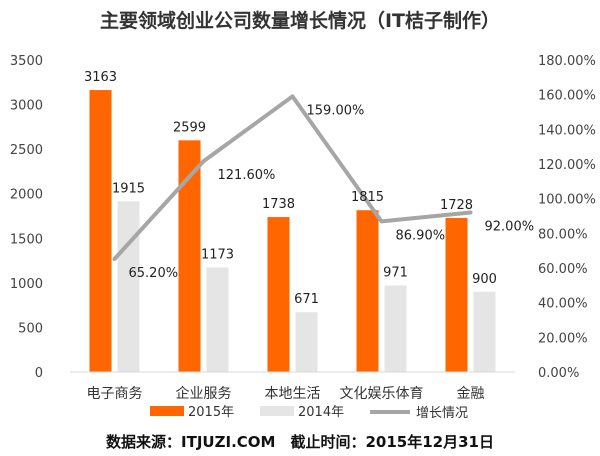  What do you see at coordinates (471, 394) in the screenshot?
I see `x-category-label: 金融` at bounding box center [471, 394].